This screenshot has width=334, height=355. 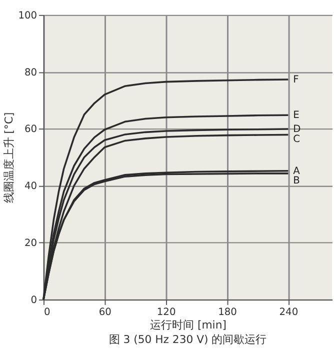 I want to click on x-tick-label: 60, so click(x=105, y=312).